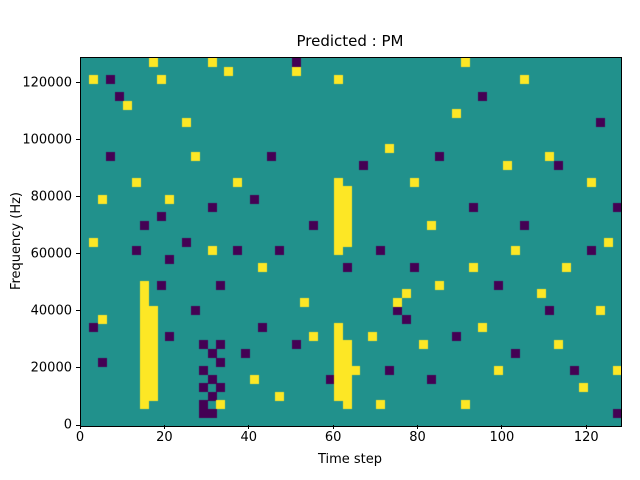  Describe the element at coordinates (51, 311) in the screenshot. I see `y-tick-label: 40000` at that location.